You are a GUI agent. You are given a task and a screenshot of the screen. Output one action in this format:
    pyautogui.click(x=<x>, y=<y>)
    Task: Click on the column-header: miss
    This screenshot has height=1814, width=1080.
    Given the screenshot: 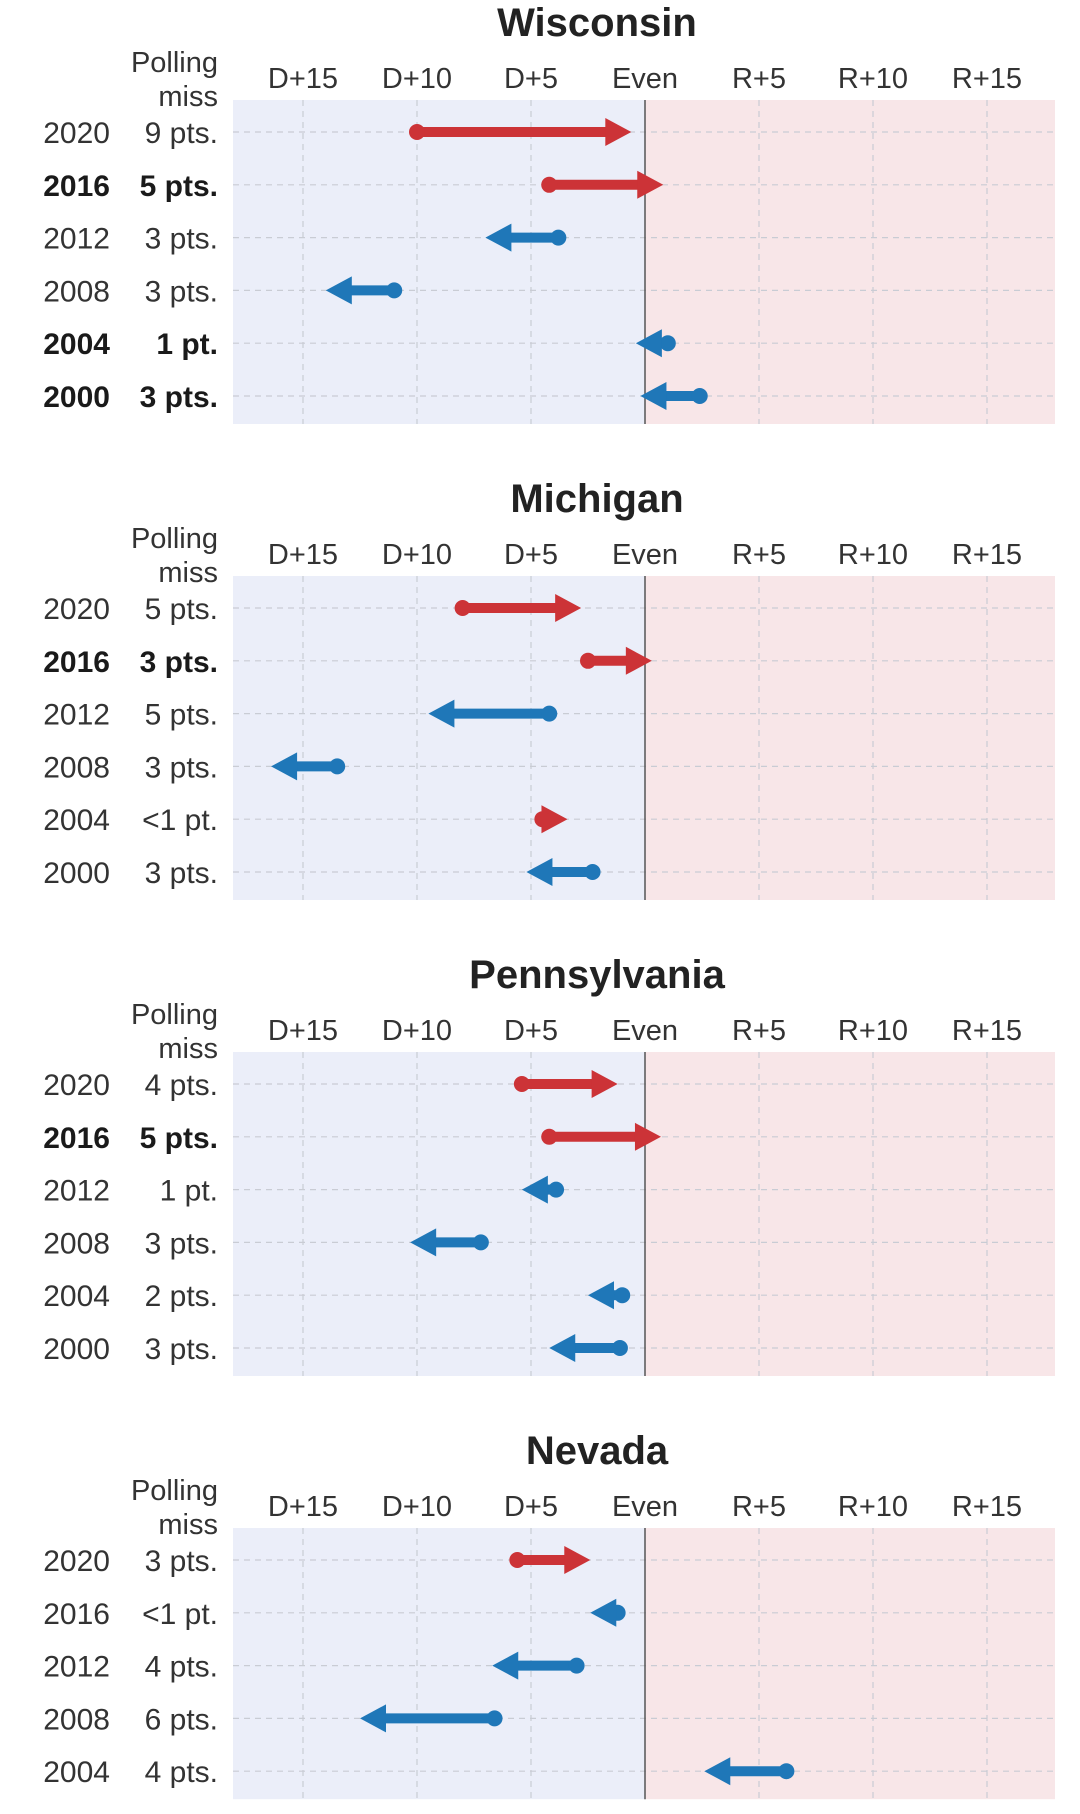 What is the action you would take?
    pyautogui.click(x=188, y=1049)
    